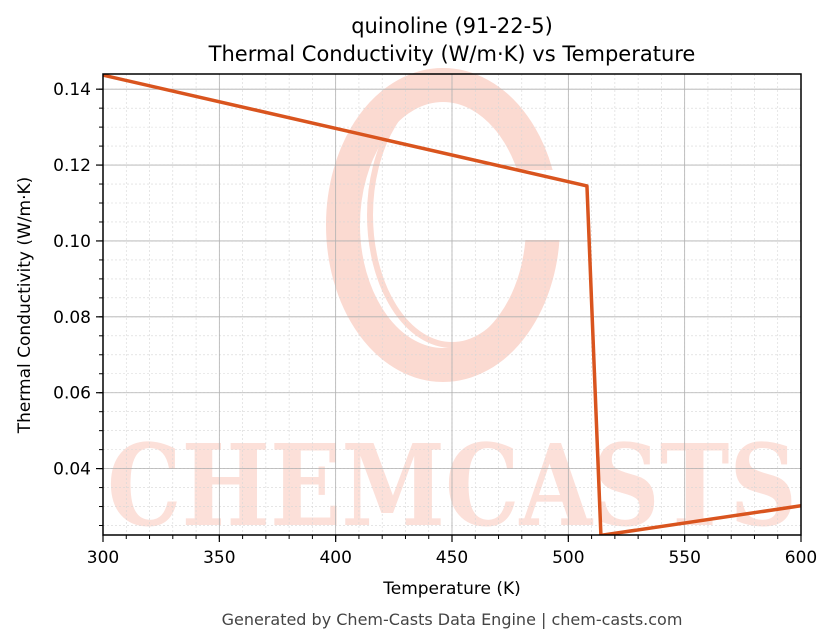  Describe the element at coordinates (452, 26) in the screenshot. I see `chart-title: quinoline (91-22-5)` at that location.